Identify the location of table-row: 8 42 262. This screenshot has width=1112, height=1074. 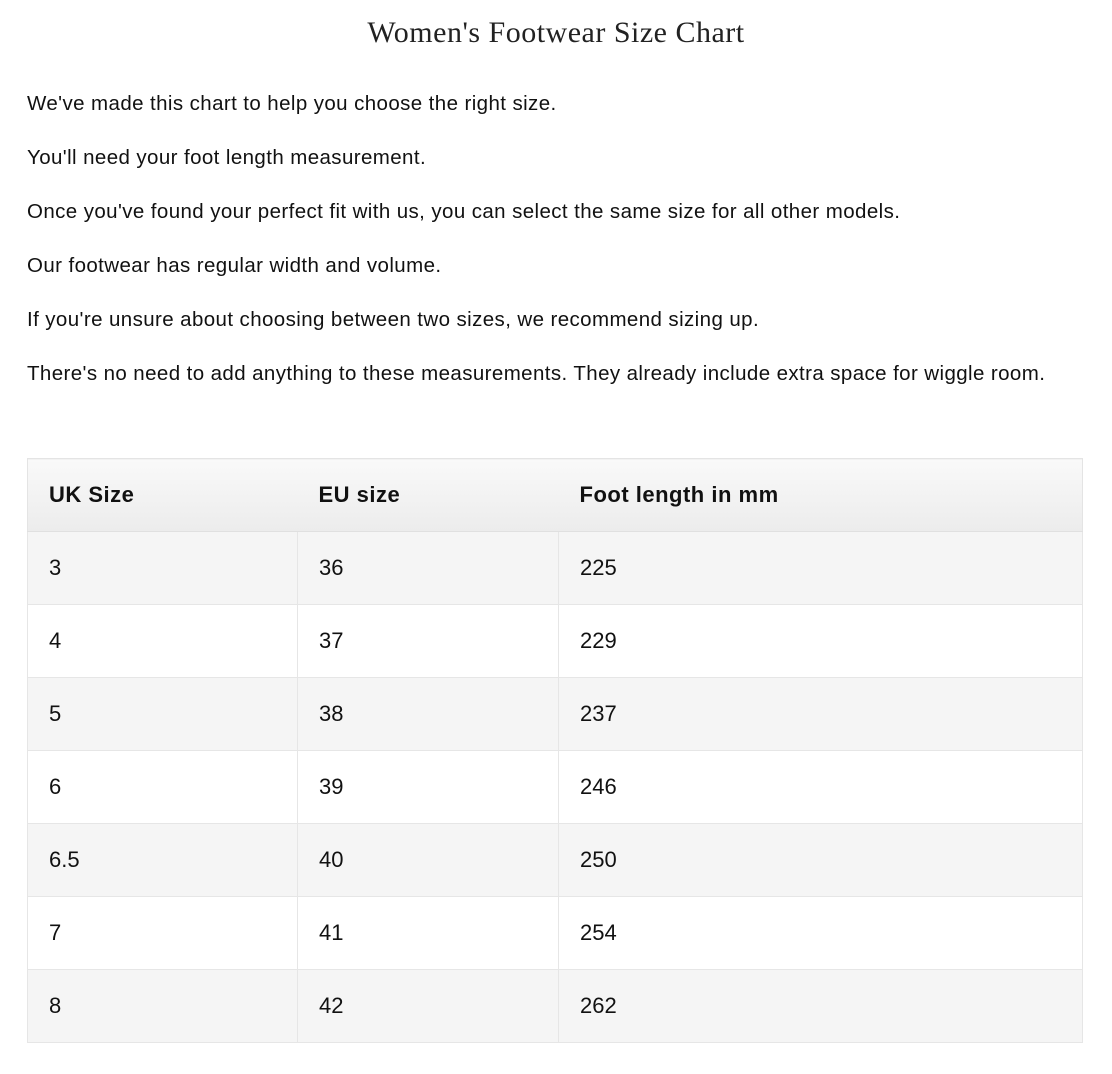
(555, 1006).